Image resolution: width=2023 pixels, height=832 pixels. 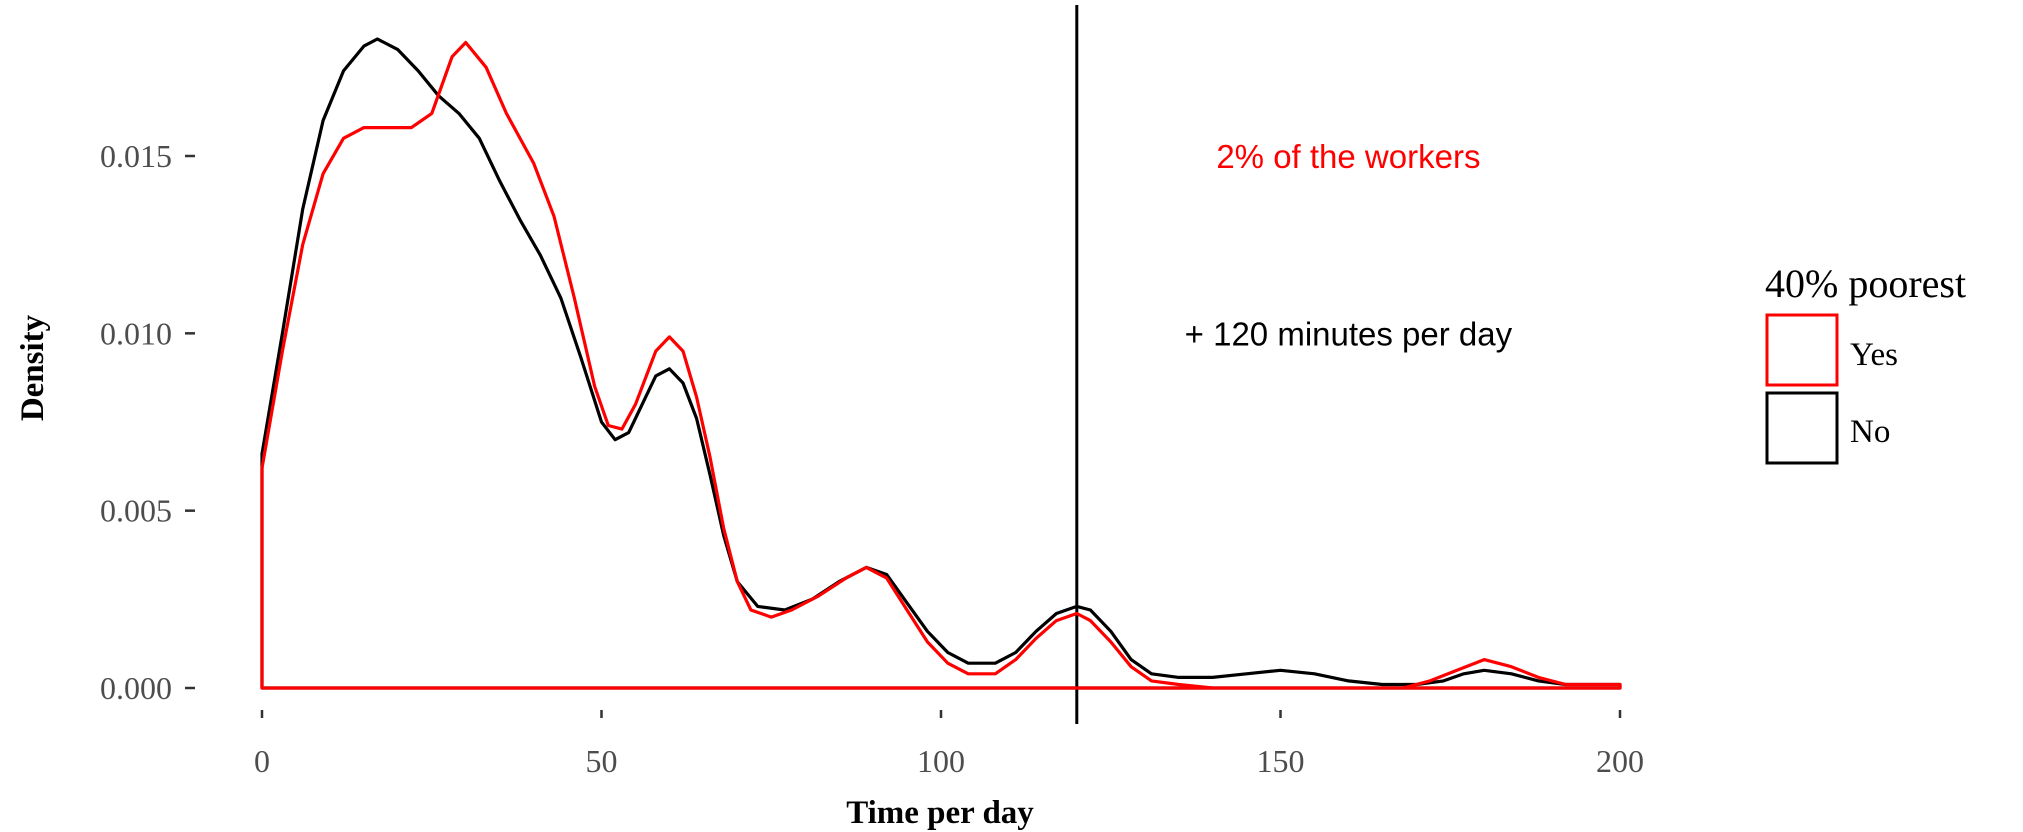 What do you see at coordinates (136, 511) in the screenshot?
I see `y-tick-label: 0.005` at bounding box center [136, 511].